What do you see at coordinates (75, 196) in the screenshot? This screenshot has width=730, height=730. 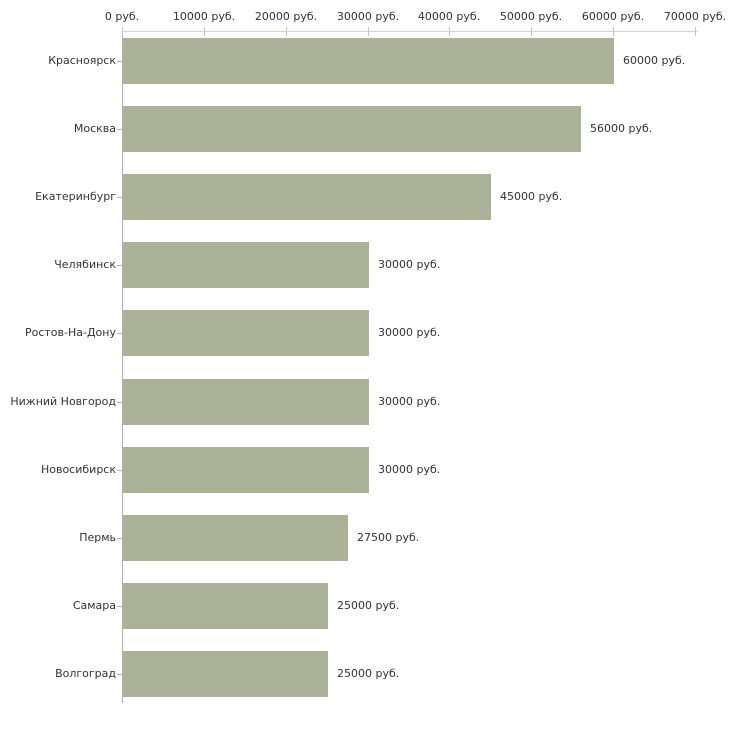 I see `category-label: Екатеринбург` at bounding box center [75, 196].